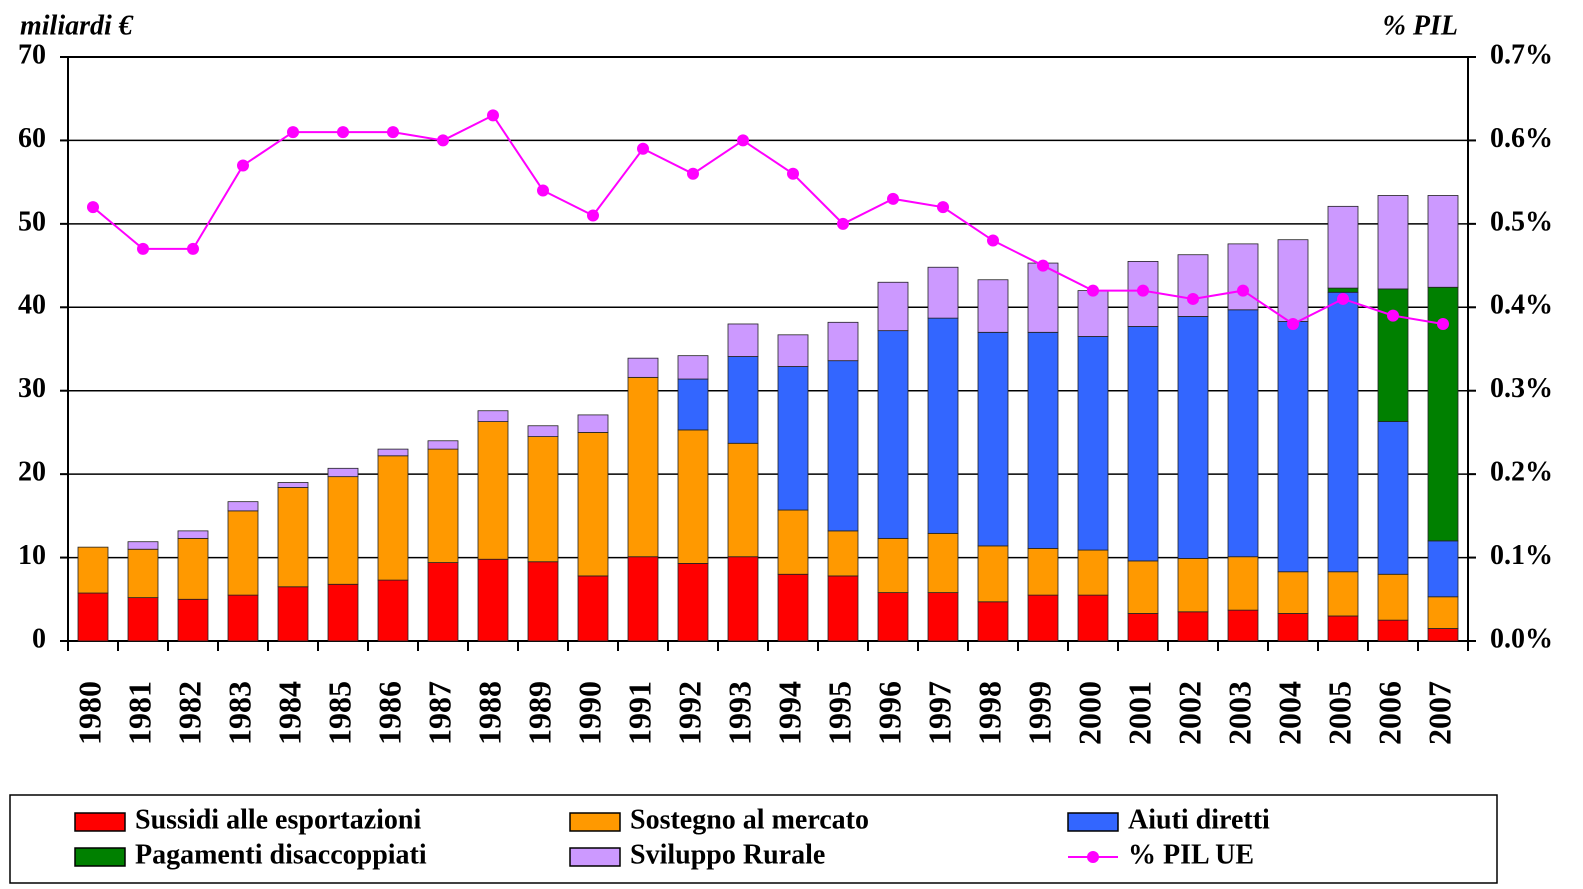 Image resolution: width=1583 pixels, height=889 pixels. What do you see at coordinates (1199, 819) in the screenshot?
I see `legend-label: Aiuti diretti` at bounding box center [1199, 819].